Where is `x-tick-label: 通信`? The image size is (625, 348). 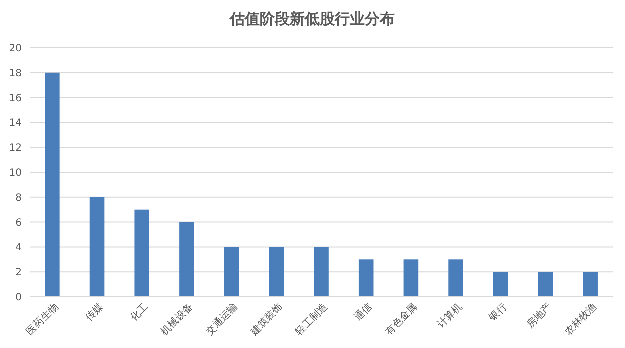
x-tick-label: 通信 is located at coordinates (363, 312).